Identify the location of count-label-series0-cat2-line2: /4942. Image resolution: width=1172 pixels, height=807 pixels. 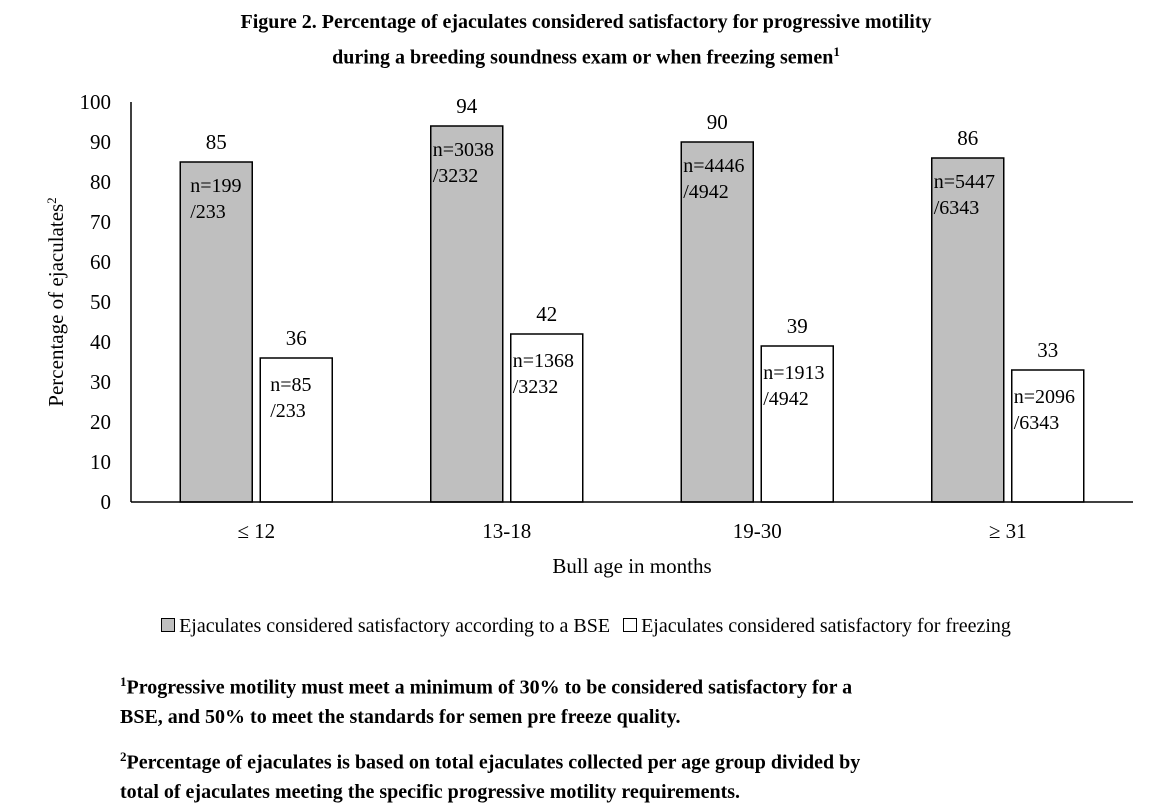
(706, 192).